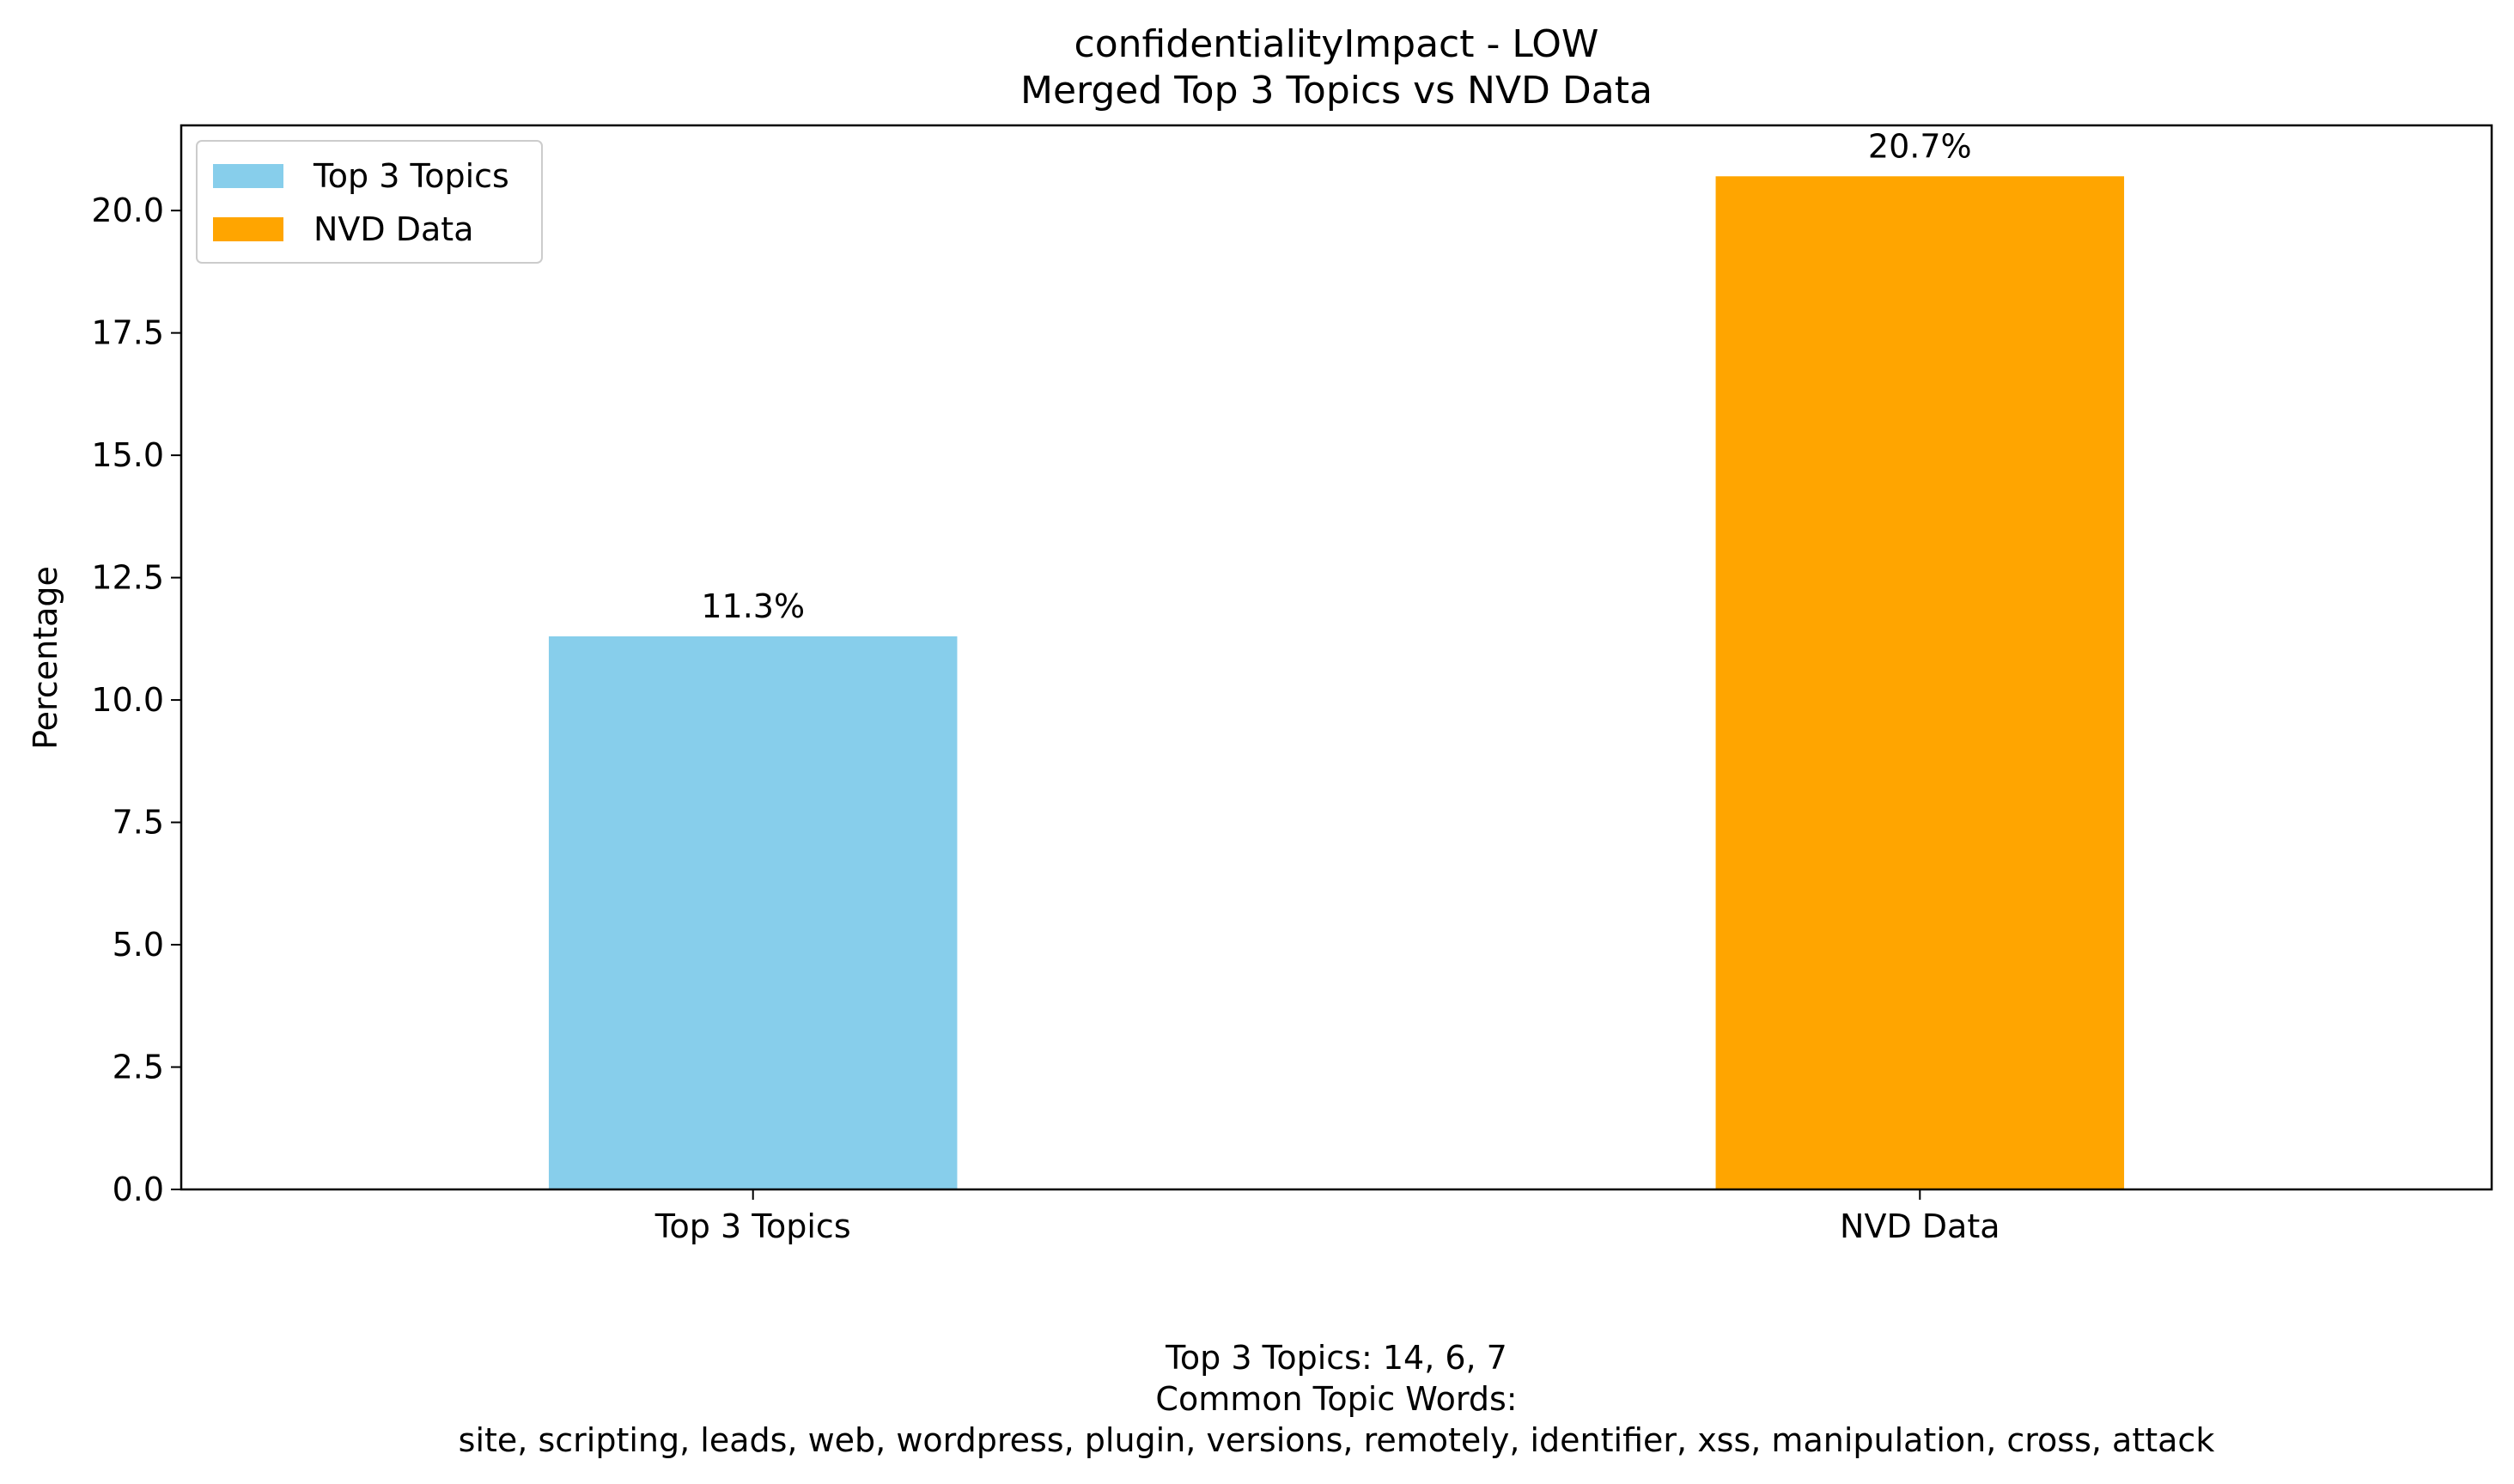  Describe the element at coordinates (752, 1226) in the screenshot. I see `x-tick-label: Top 3 Topics` at that location.